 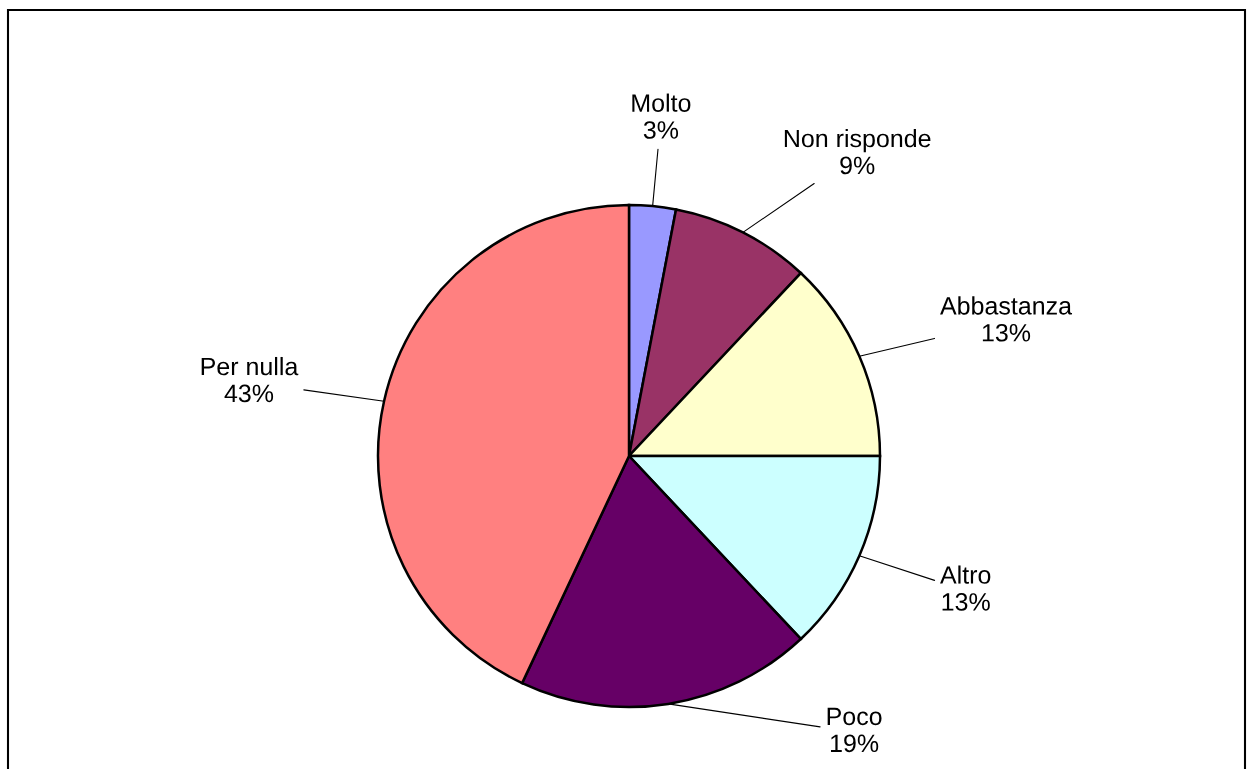 What do you see at coordinates (661, 130) in the screenshot?
I see `data-label: 3%` at bounding box center [661, 130].